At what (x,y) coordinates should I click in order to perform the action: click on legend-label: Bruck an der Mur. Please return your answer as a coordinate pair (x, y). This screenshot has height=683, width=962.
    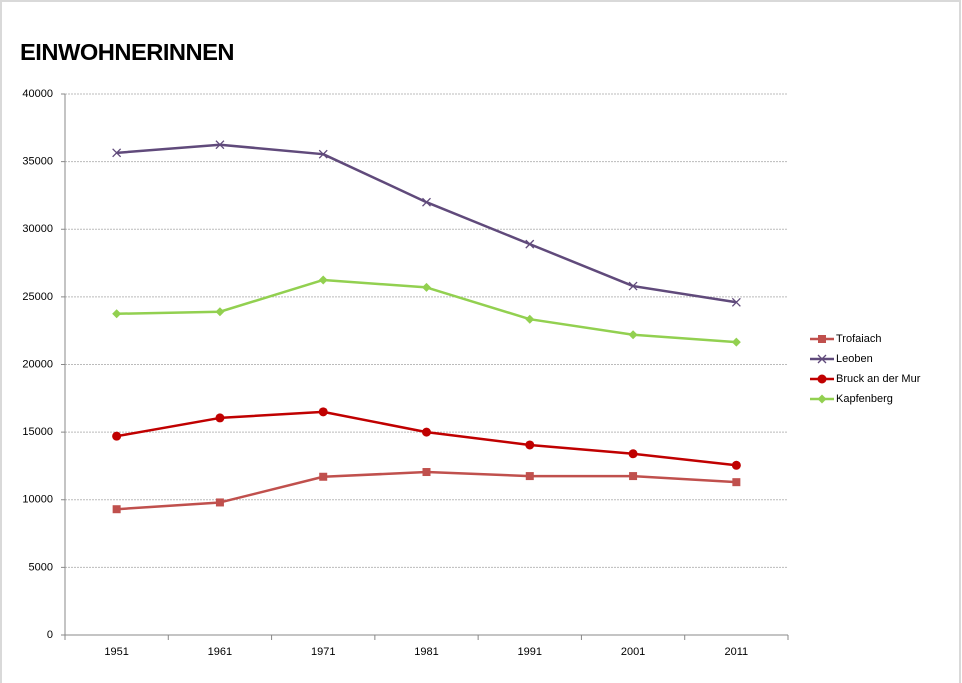
    Looking at the image, I should click on (878, 379).